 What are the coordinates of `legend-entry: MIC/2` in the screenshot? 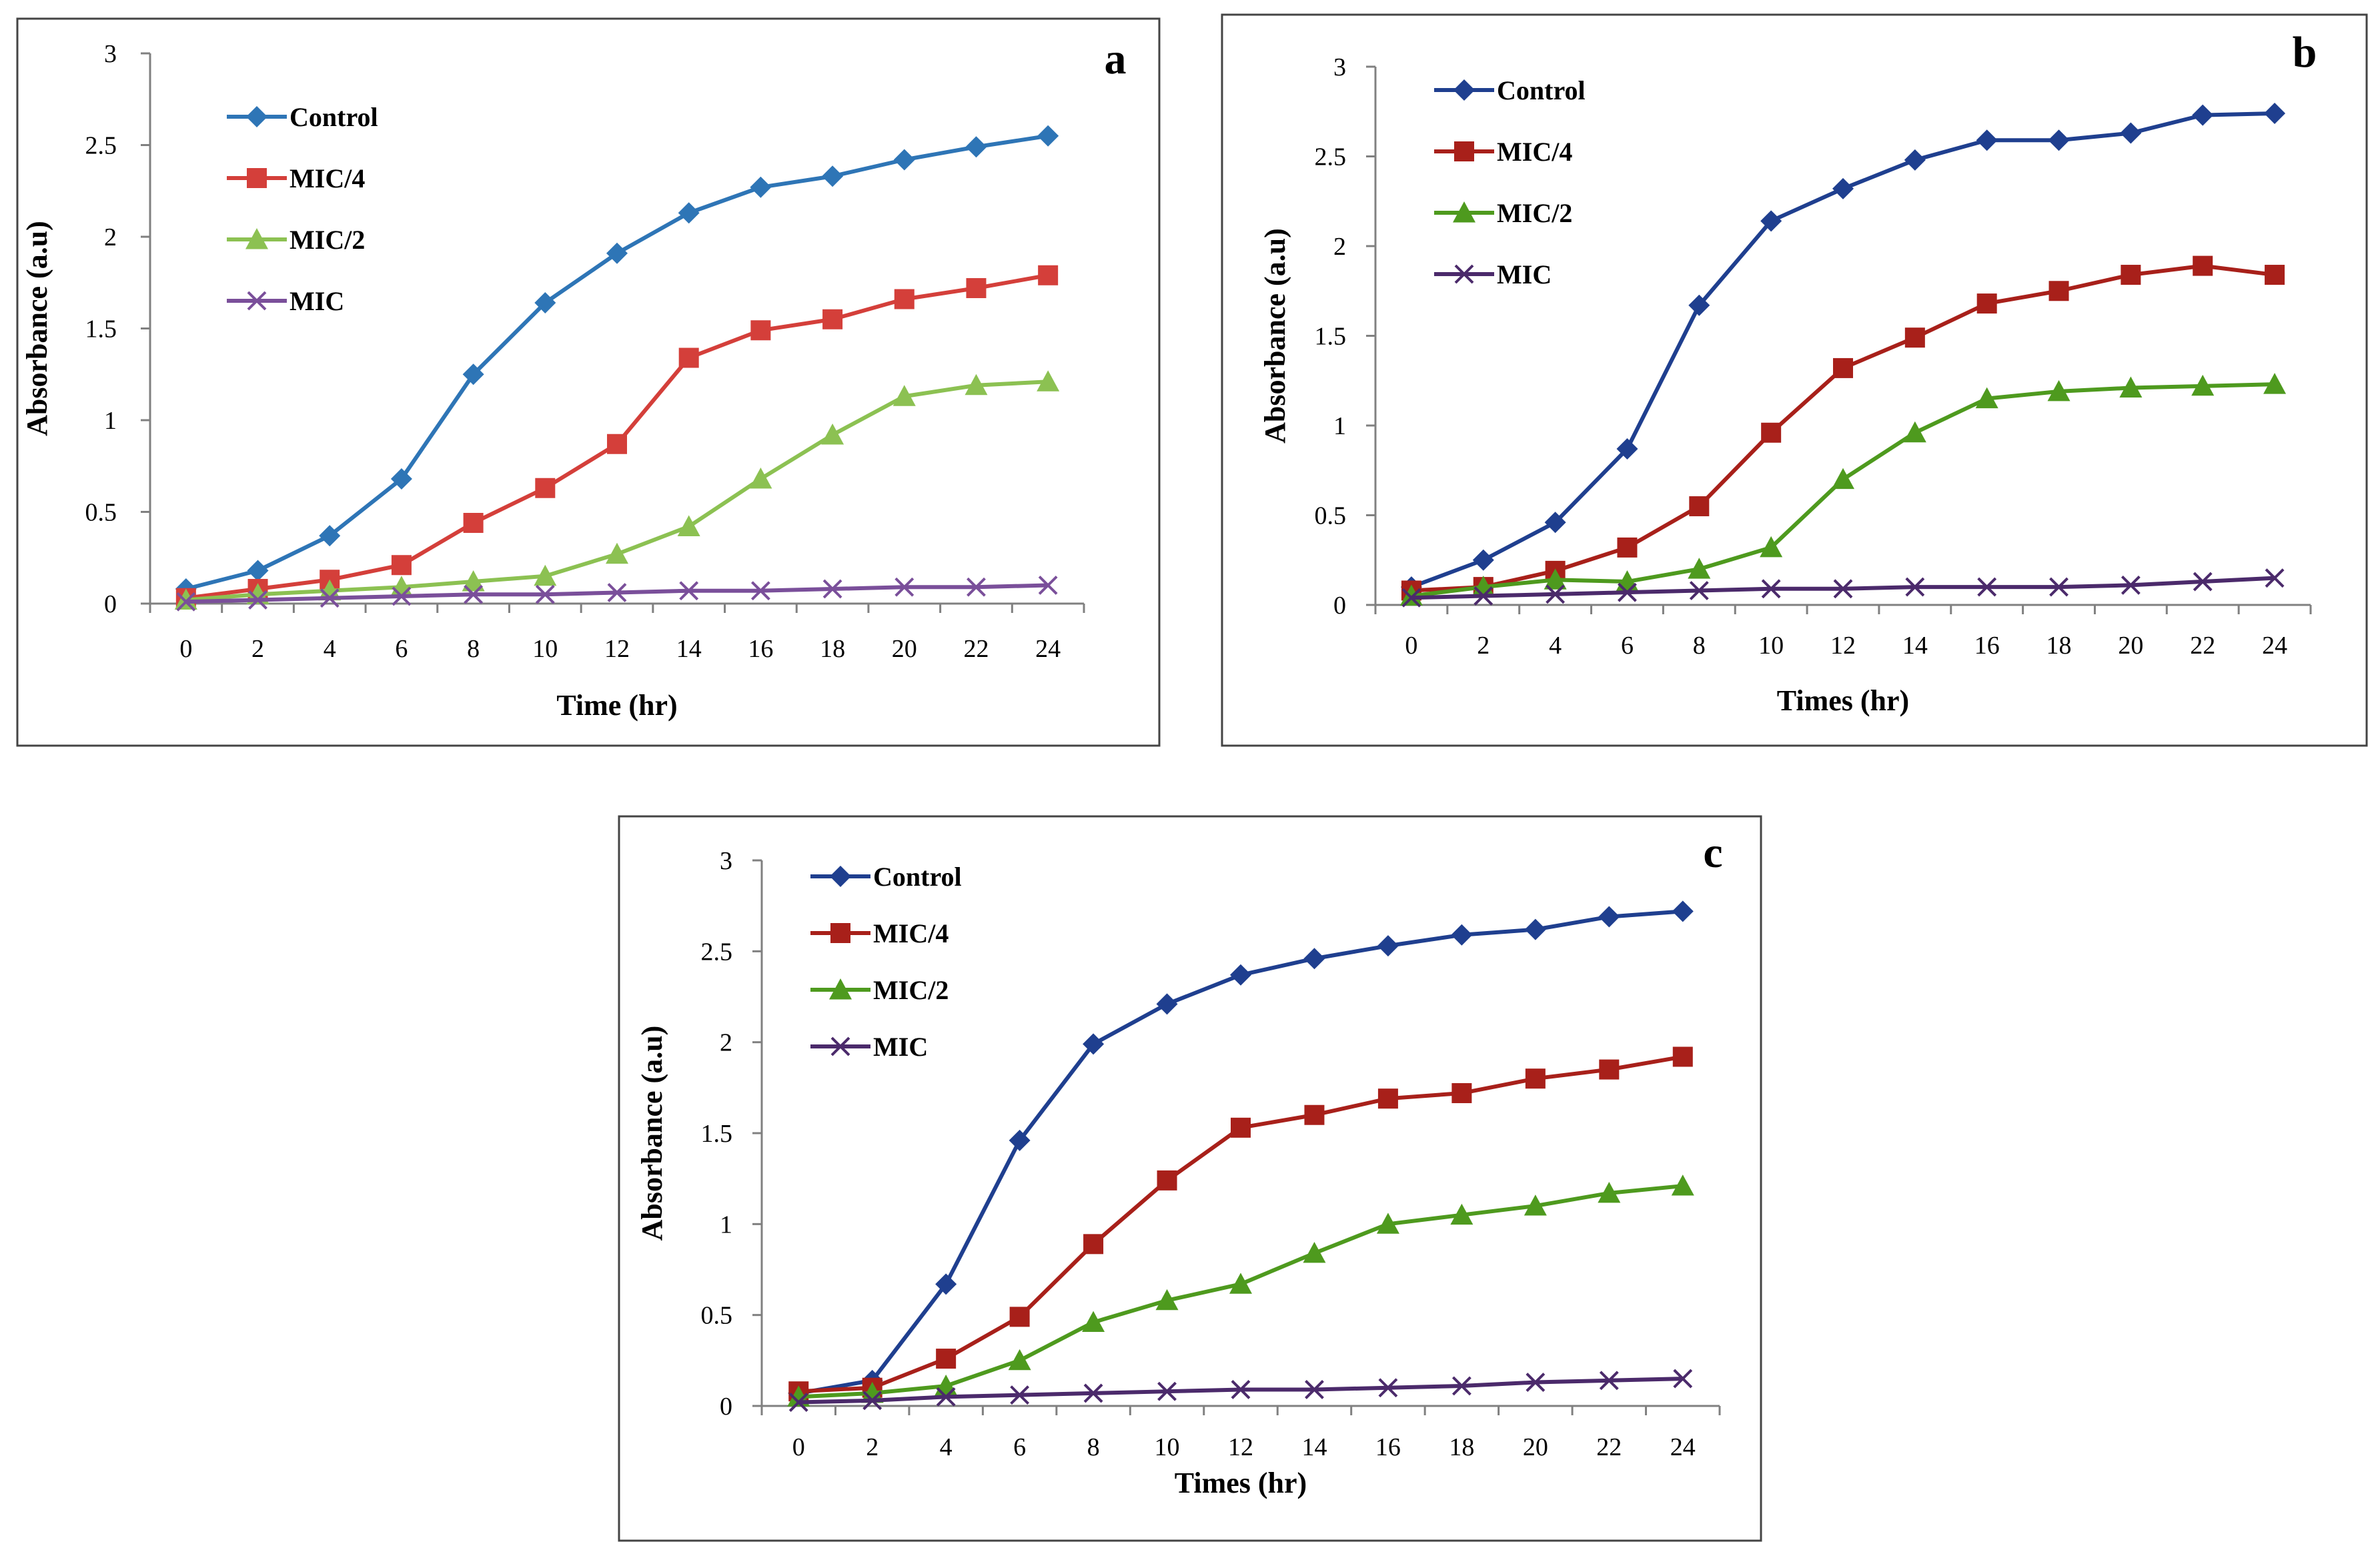 It's located at (296, 240).